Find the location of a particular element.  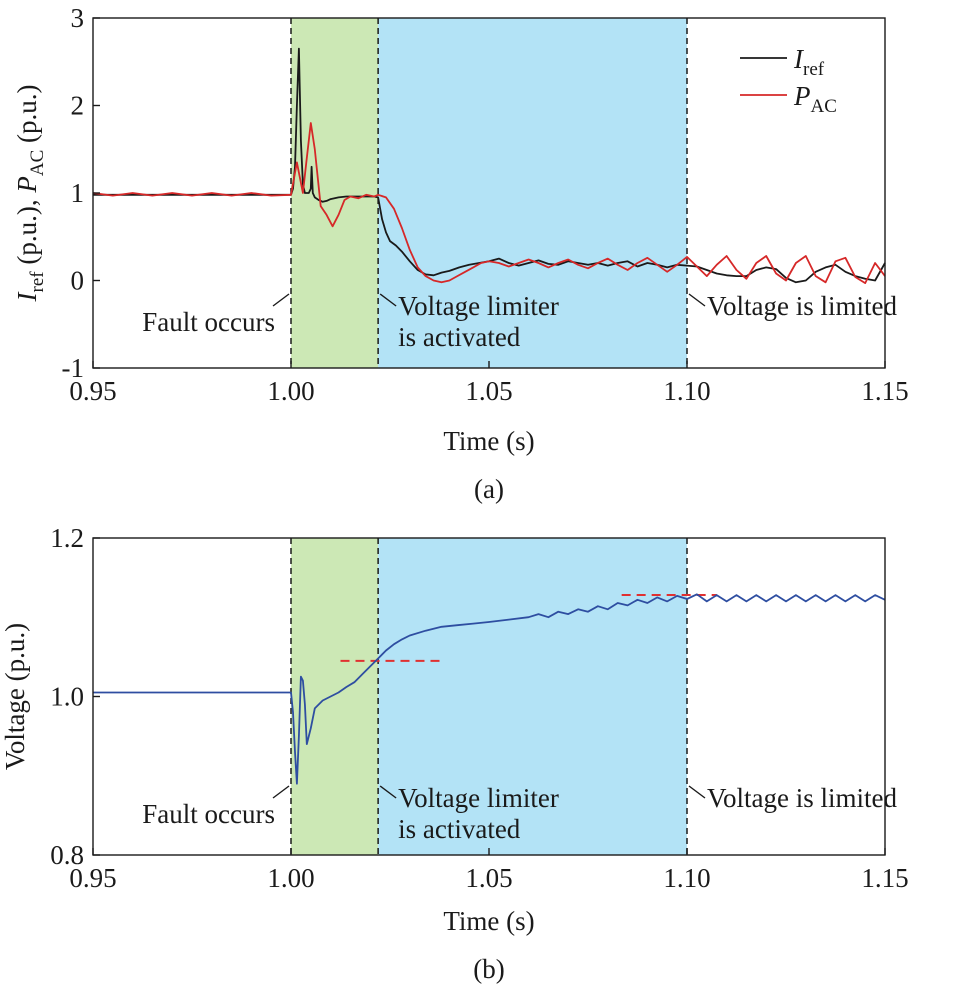

y-ticks: 0.8 1.0 1.2 is located at coordinates (75, 696).